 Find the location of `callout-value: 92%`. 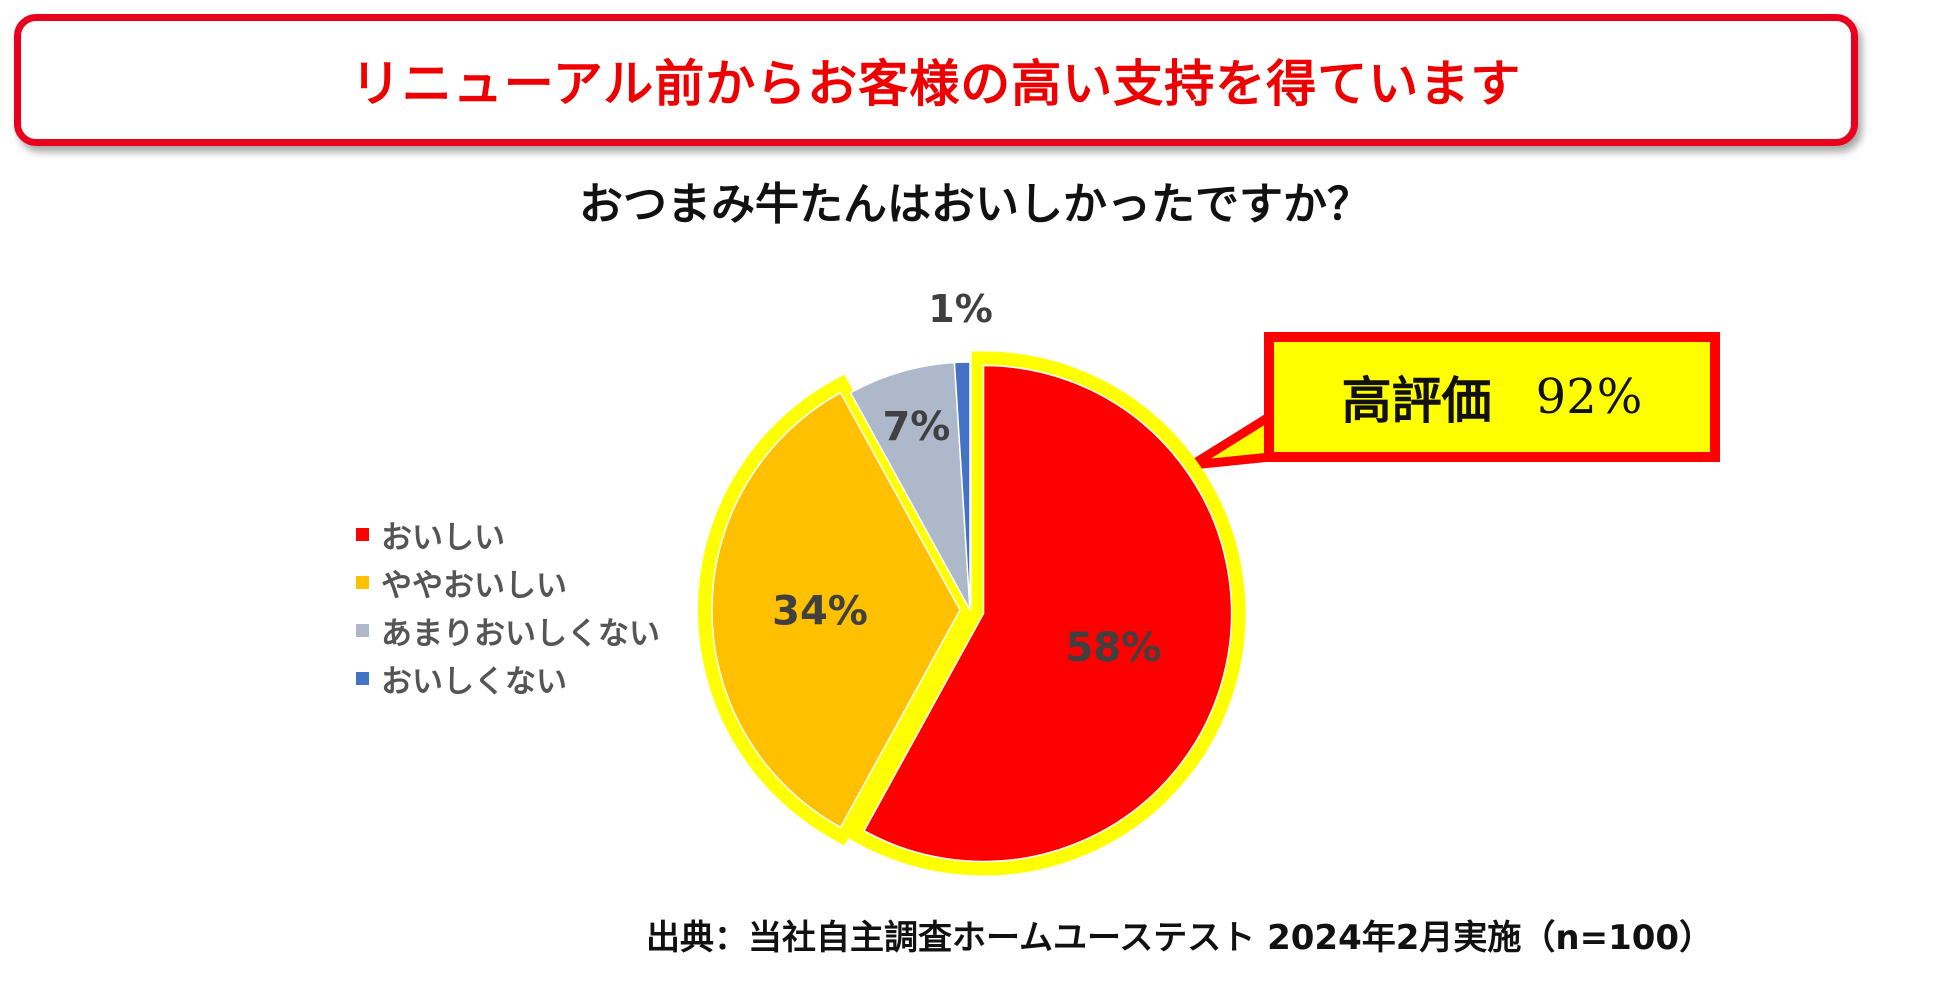

callout-value: 92% is located at coordinates (1589, 397).